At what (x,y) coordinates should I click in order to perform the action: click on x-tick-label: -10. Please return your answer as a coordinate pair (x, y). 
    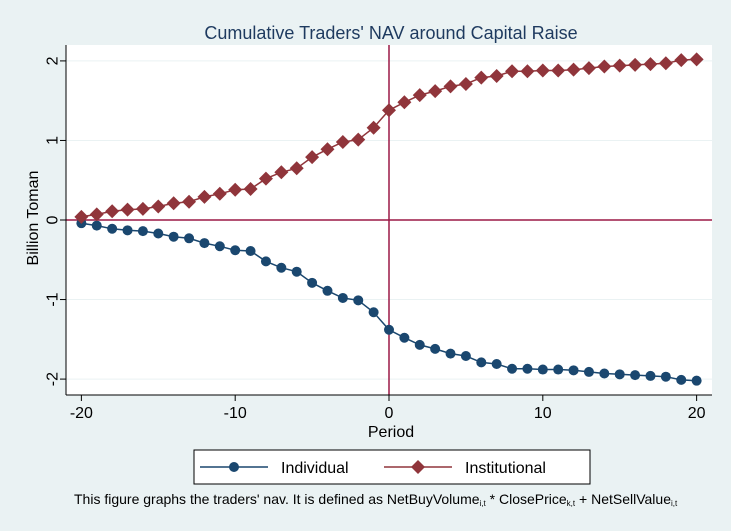
    Looking at the image, I should click on (235, 413).